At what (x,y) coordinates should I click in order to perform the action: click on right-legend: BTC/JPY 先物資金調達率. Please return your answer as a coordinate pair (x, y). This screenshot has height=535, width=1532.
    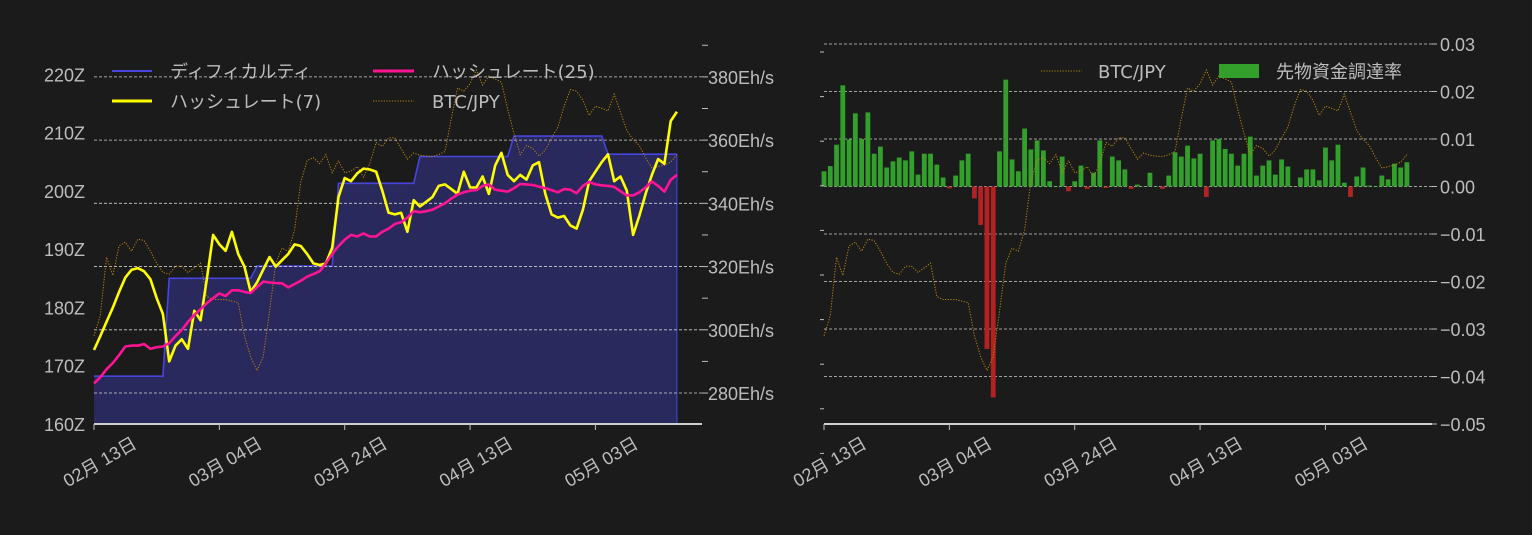
    Looking at the image, I should click on (1221, 72).